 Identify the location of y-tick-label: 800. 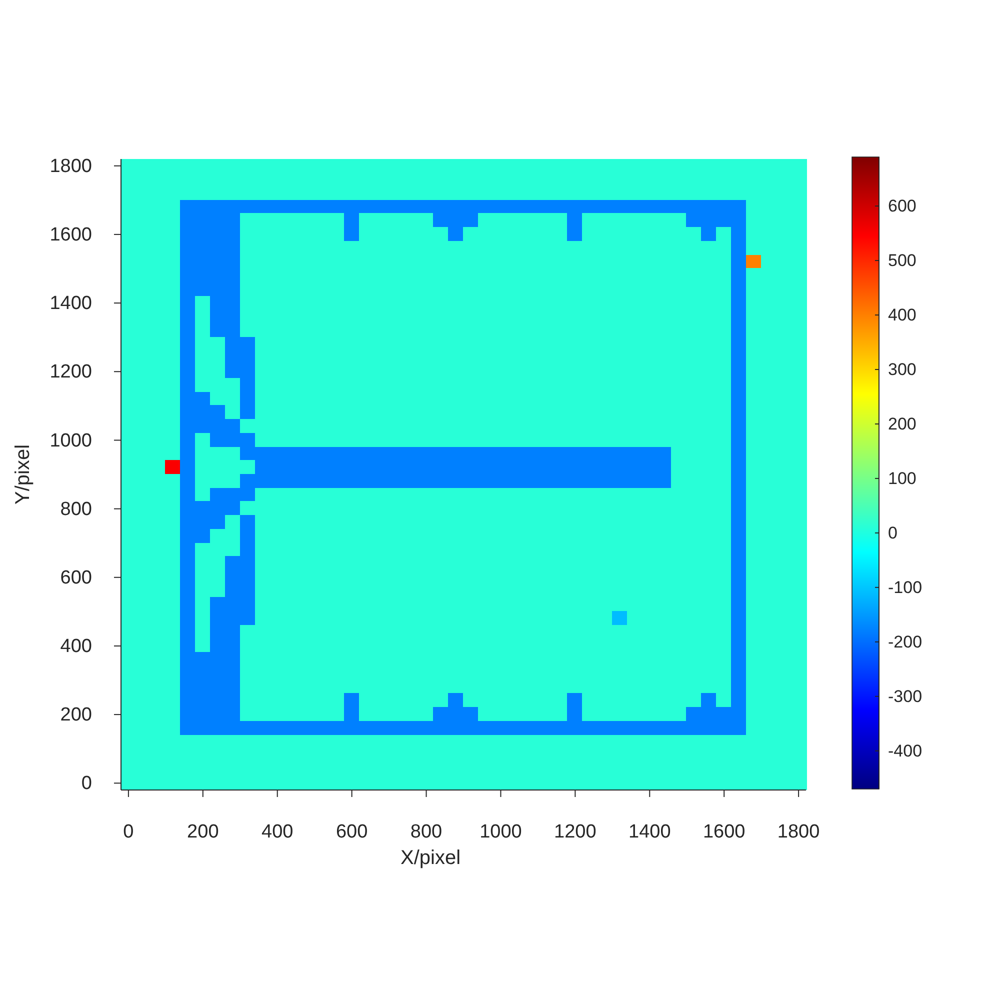
(76, 509).